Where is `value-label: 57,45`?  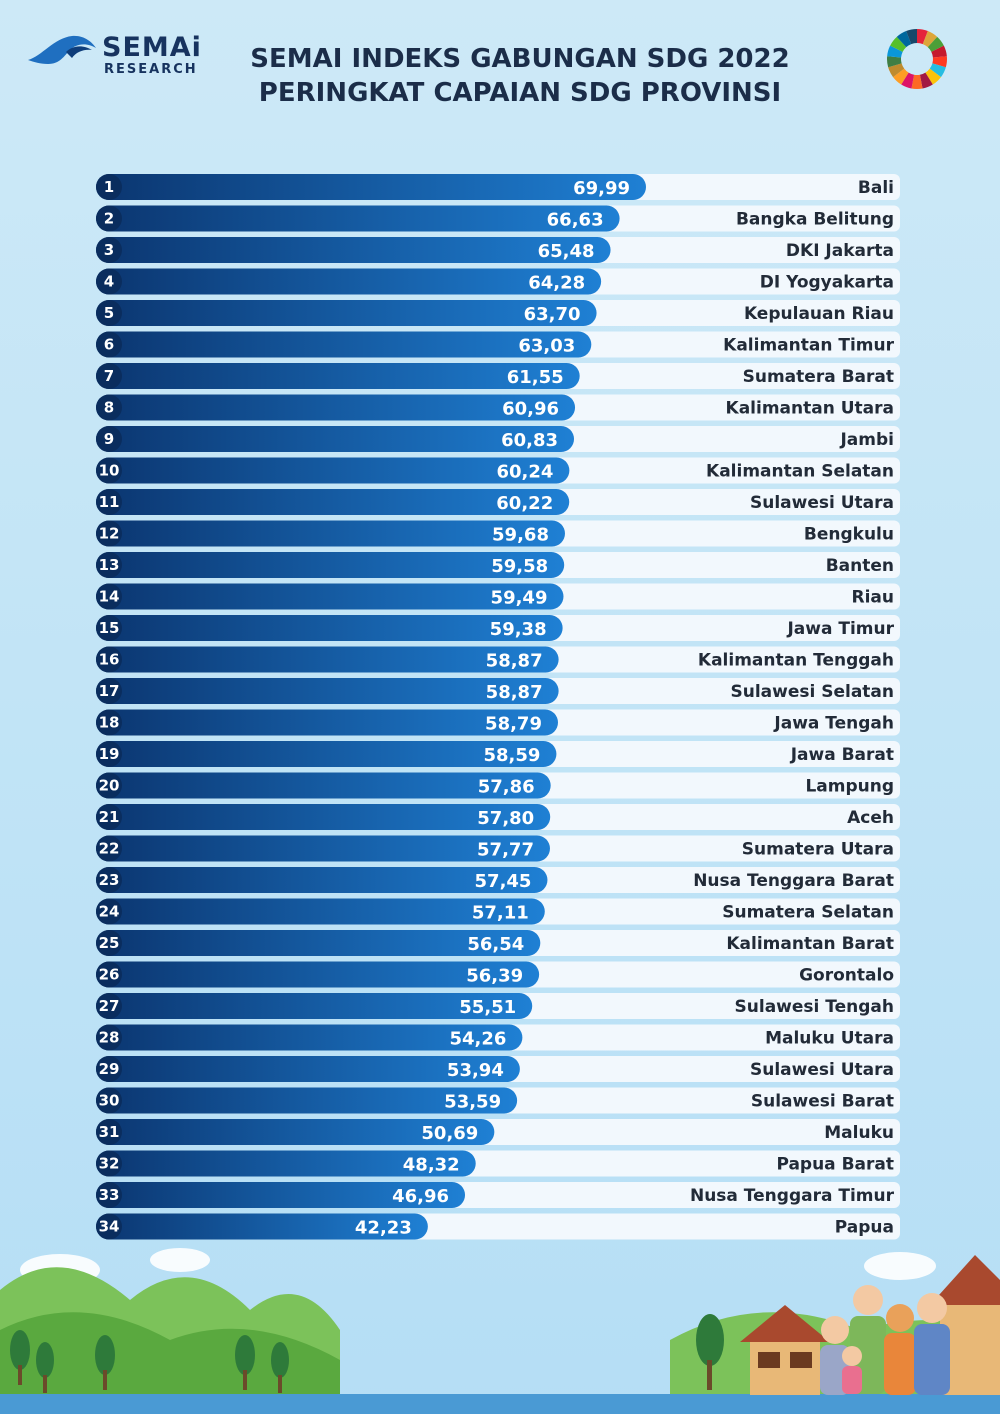
value-label: 57,45 is located at coordinates (503, 881).